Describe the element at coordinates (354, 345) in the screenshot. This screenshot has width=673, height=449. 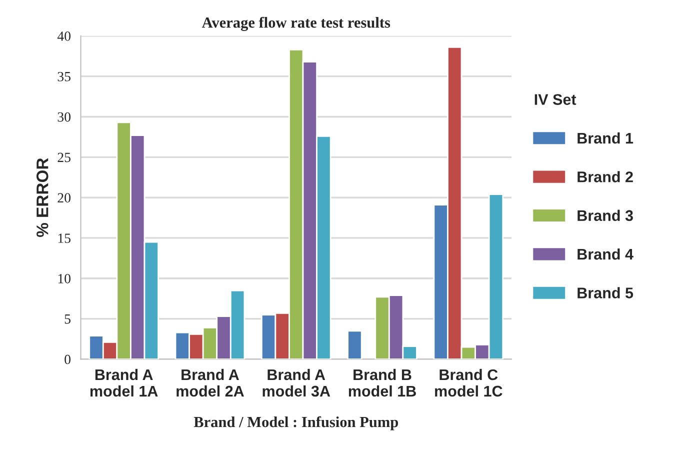
I see `bar` at that location.